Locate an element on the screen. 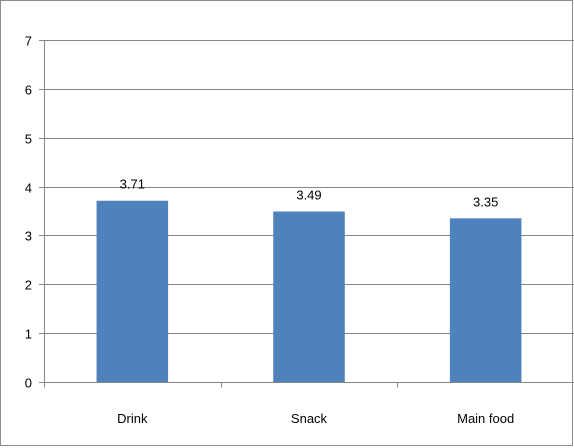  data-label: 3.49 is located at coordinates (308, 194).